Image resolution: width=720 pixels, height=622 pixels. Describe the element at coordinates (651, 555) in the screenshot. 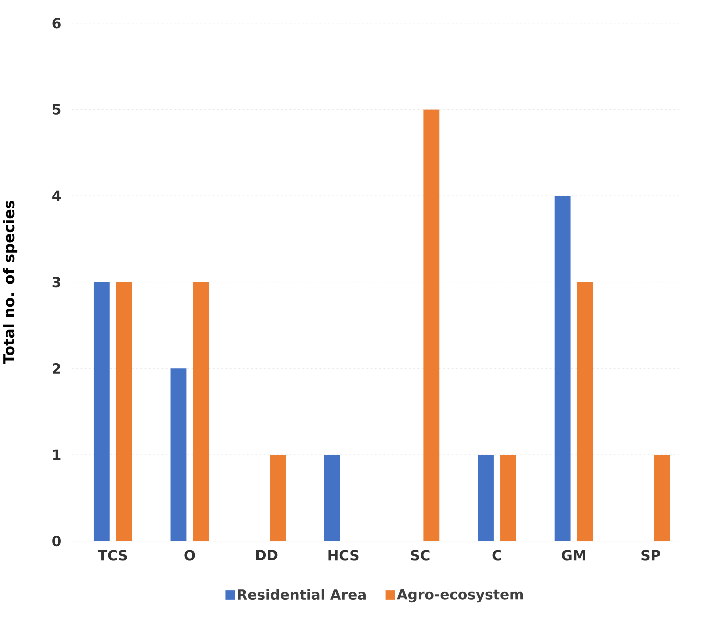

I see `x-tick-label: SP` at that location.